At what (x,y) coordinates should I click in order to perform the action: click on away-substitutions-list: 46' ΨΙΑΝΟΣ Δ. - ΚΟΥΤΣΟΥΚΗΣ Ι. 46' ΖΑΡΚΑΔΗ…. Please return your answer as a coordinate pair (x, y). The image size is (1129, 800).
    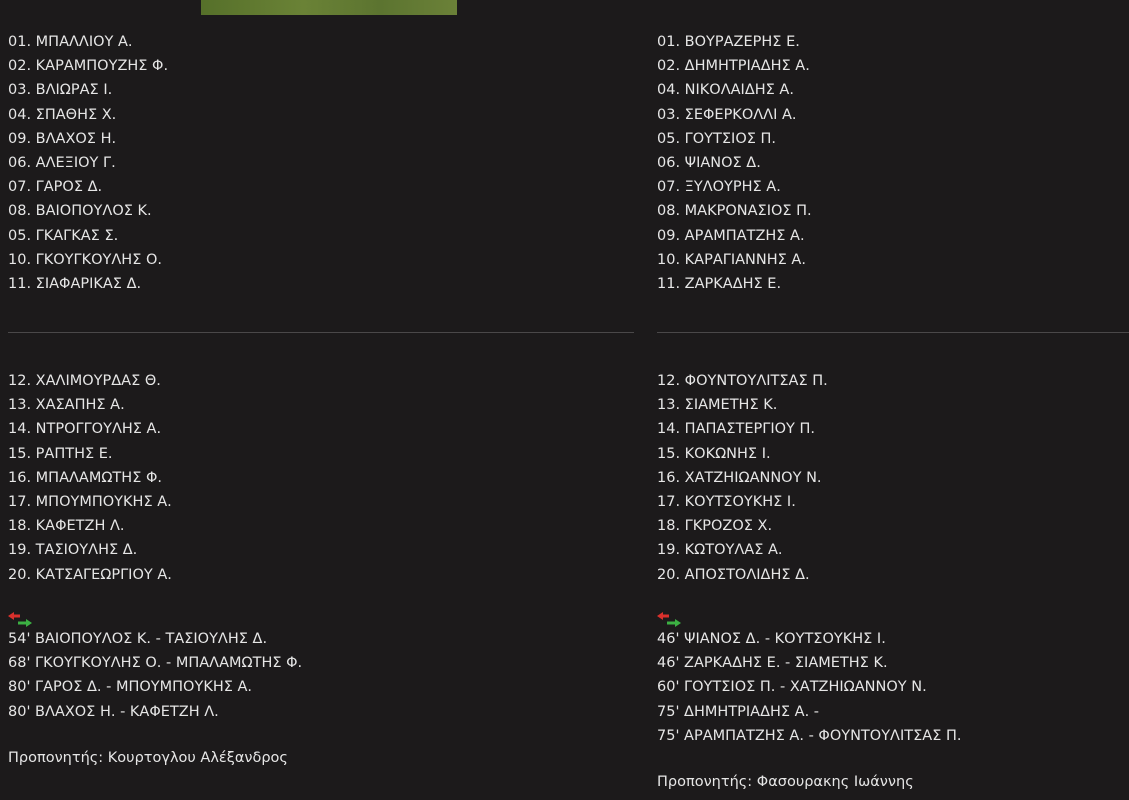
    Looking at the image, I should click on (809, 687).